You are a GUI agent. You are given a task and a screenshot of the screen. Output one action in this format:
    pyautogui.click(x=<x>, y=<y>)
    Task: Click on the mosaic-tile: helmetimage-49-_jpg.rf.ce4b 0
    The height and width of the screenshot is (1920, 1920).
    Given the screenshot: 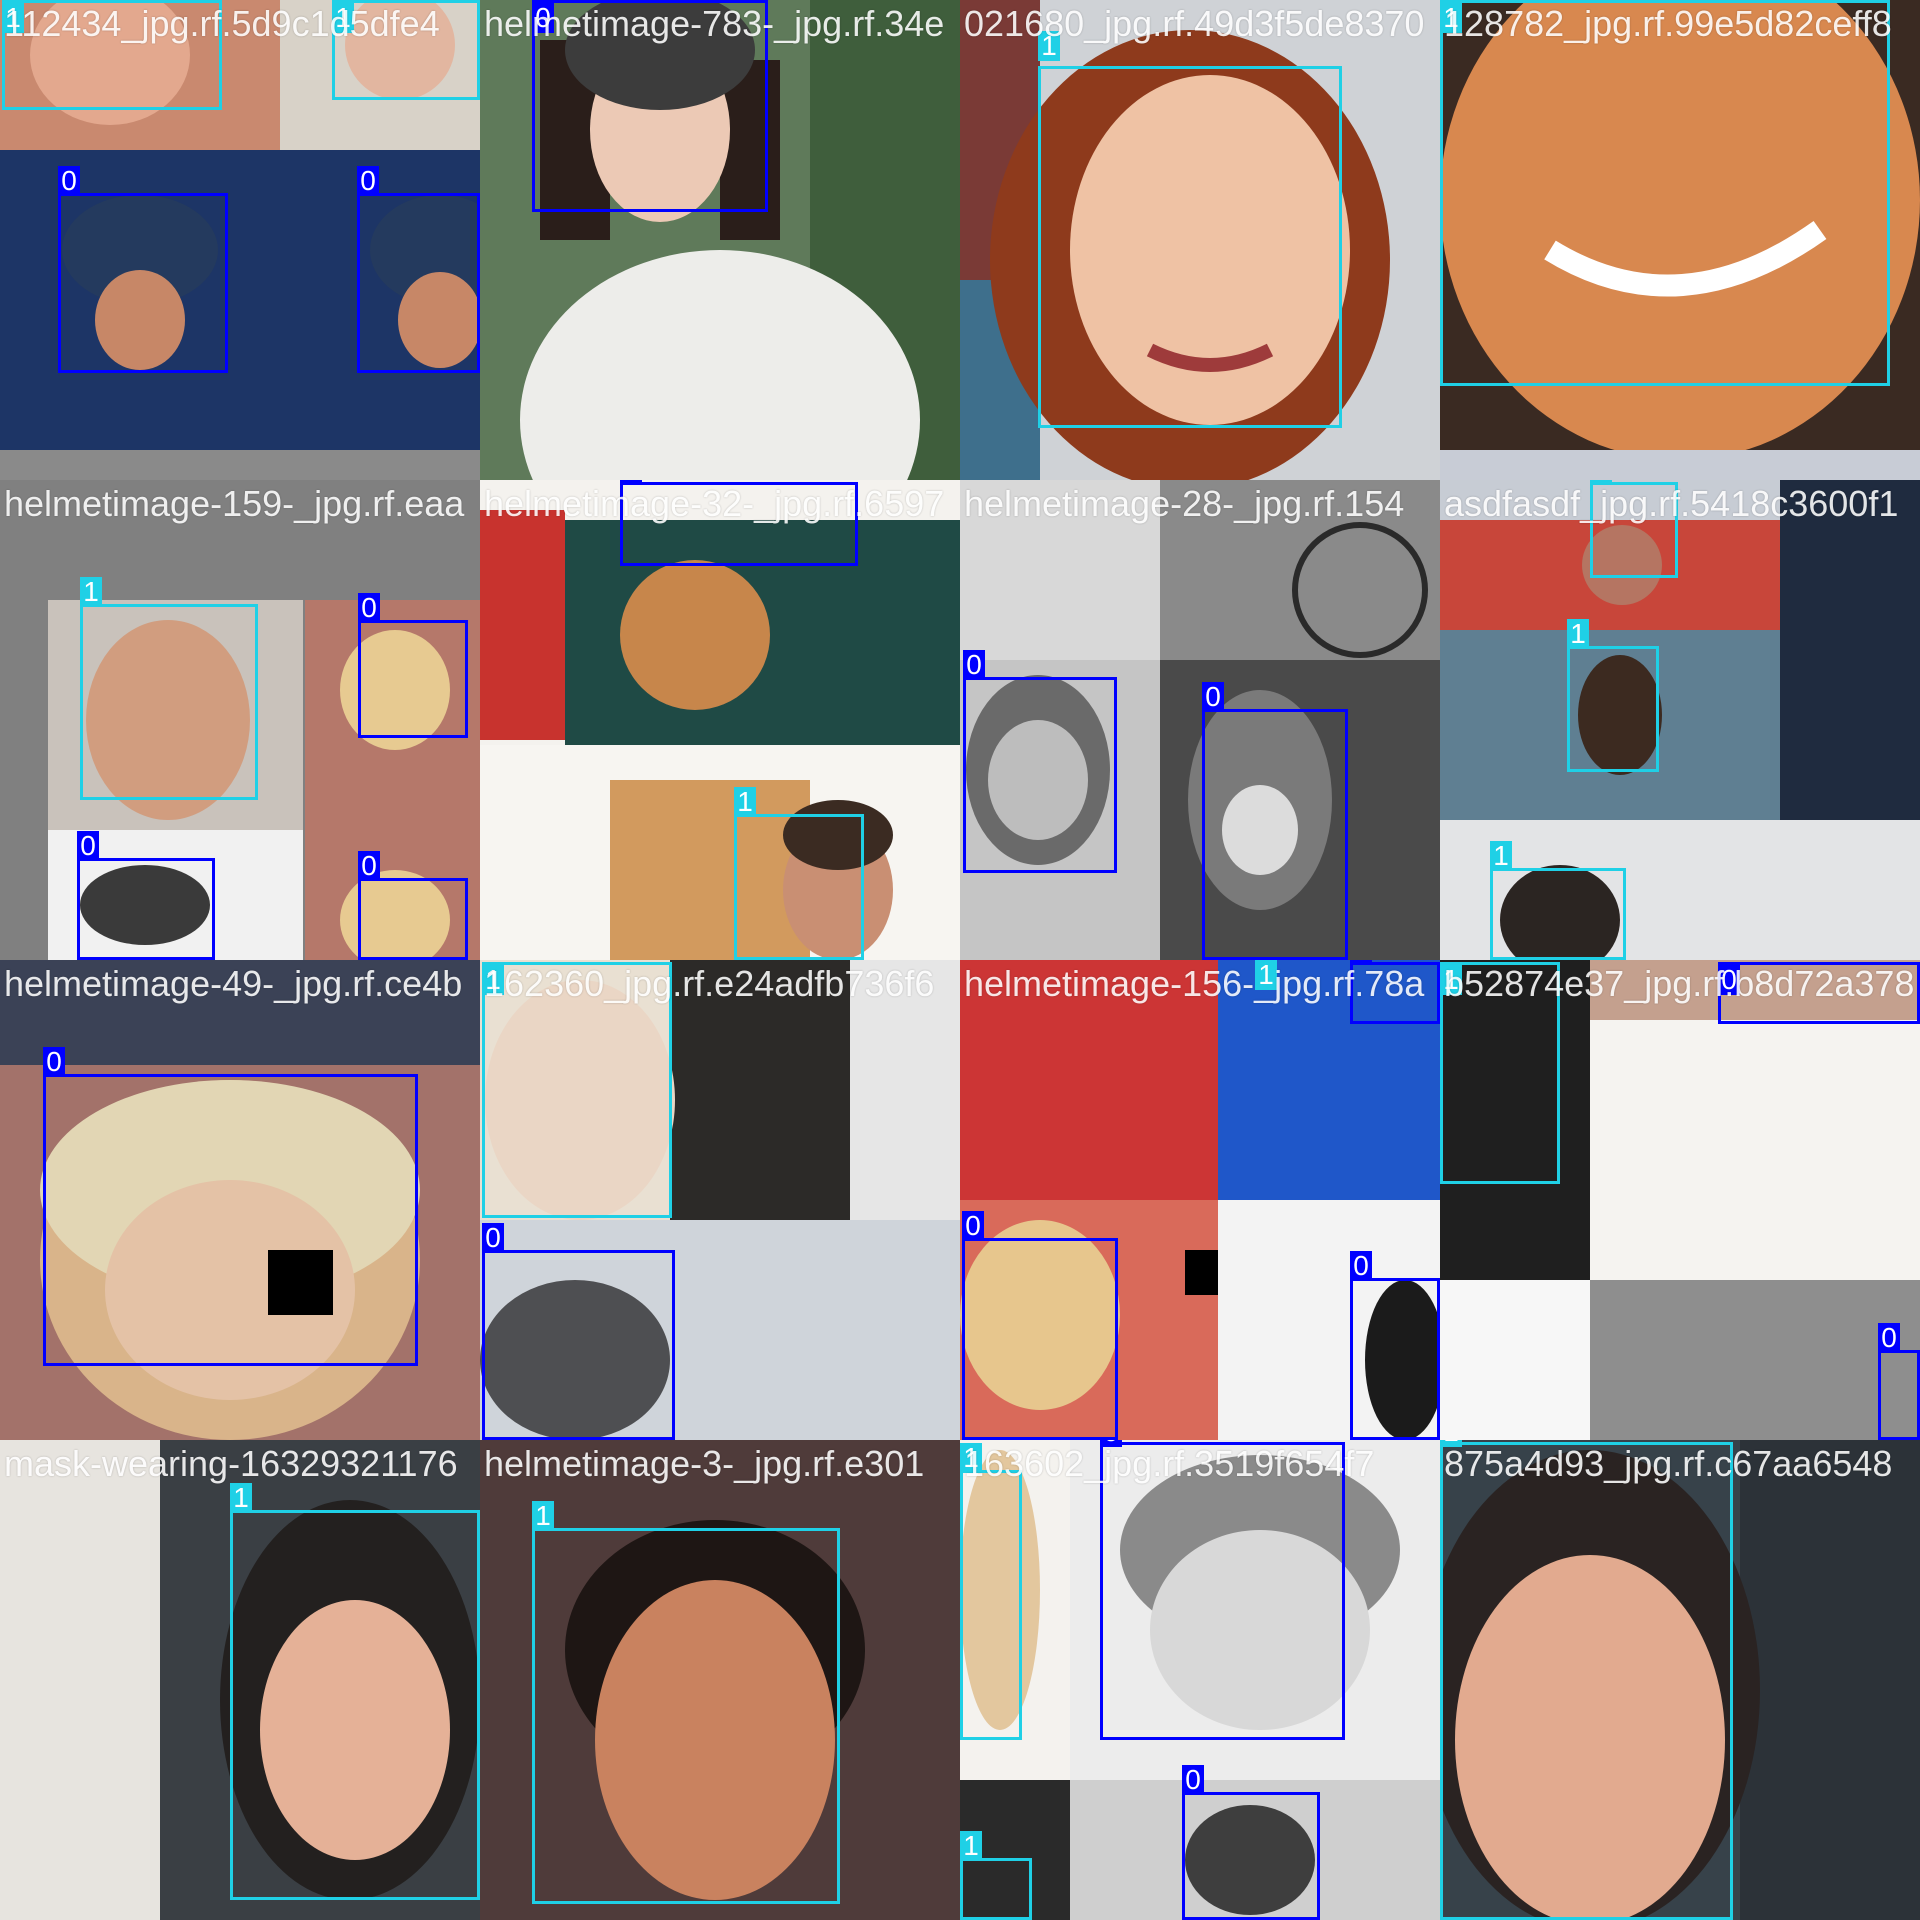 What is the action you would take?
    pyautogui.click(x=240, y=1200)
    